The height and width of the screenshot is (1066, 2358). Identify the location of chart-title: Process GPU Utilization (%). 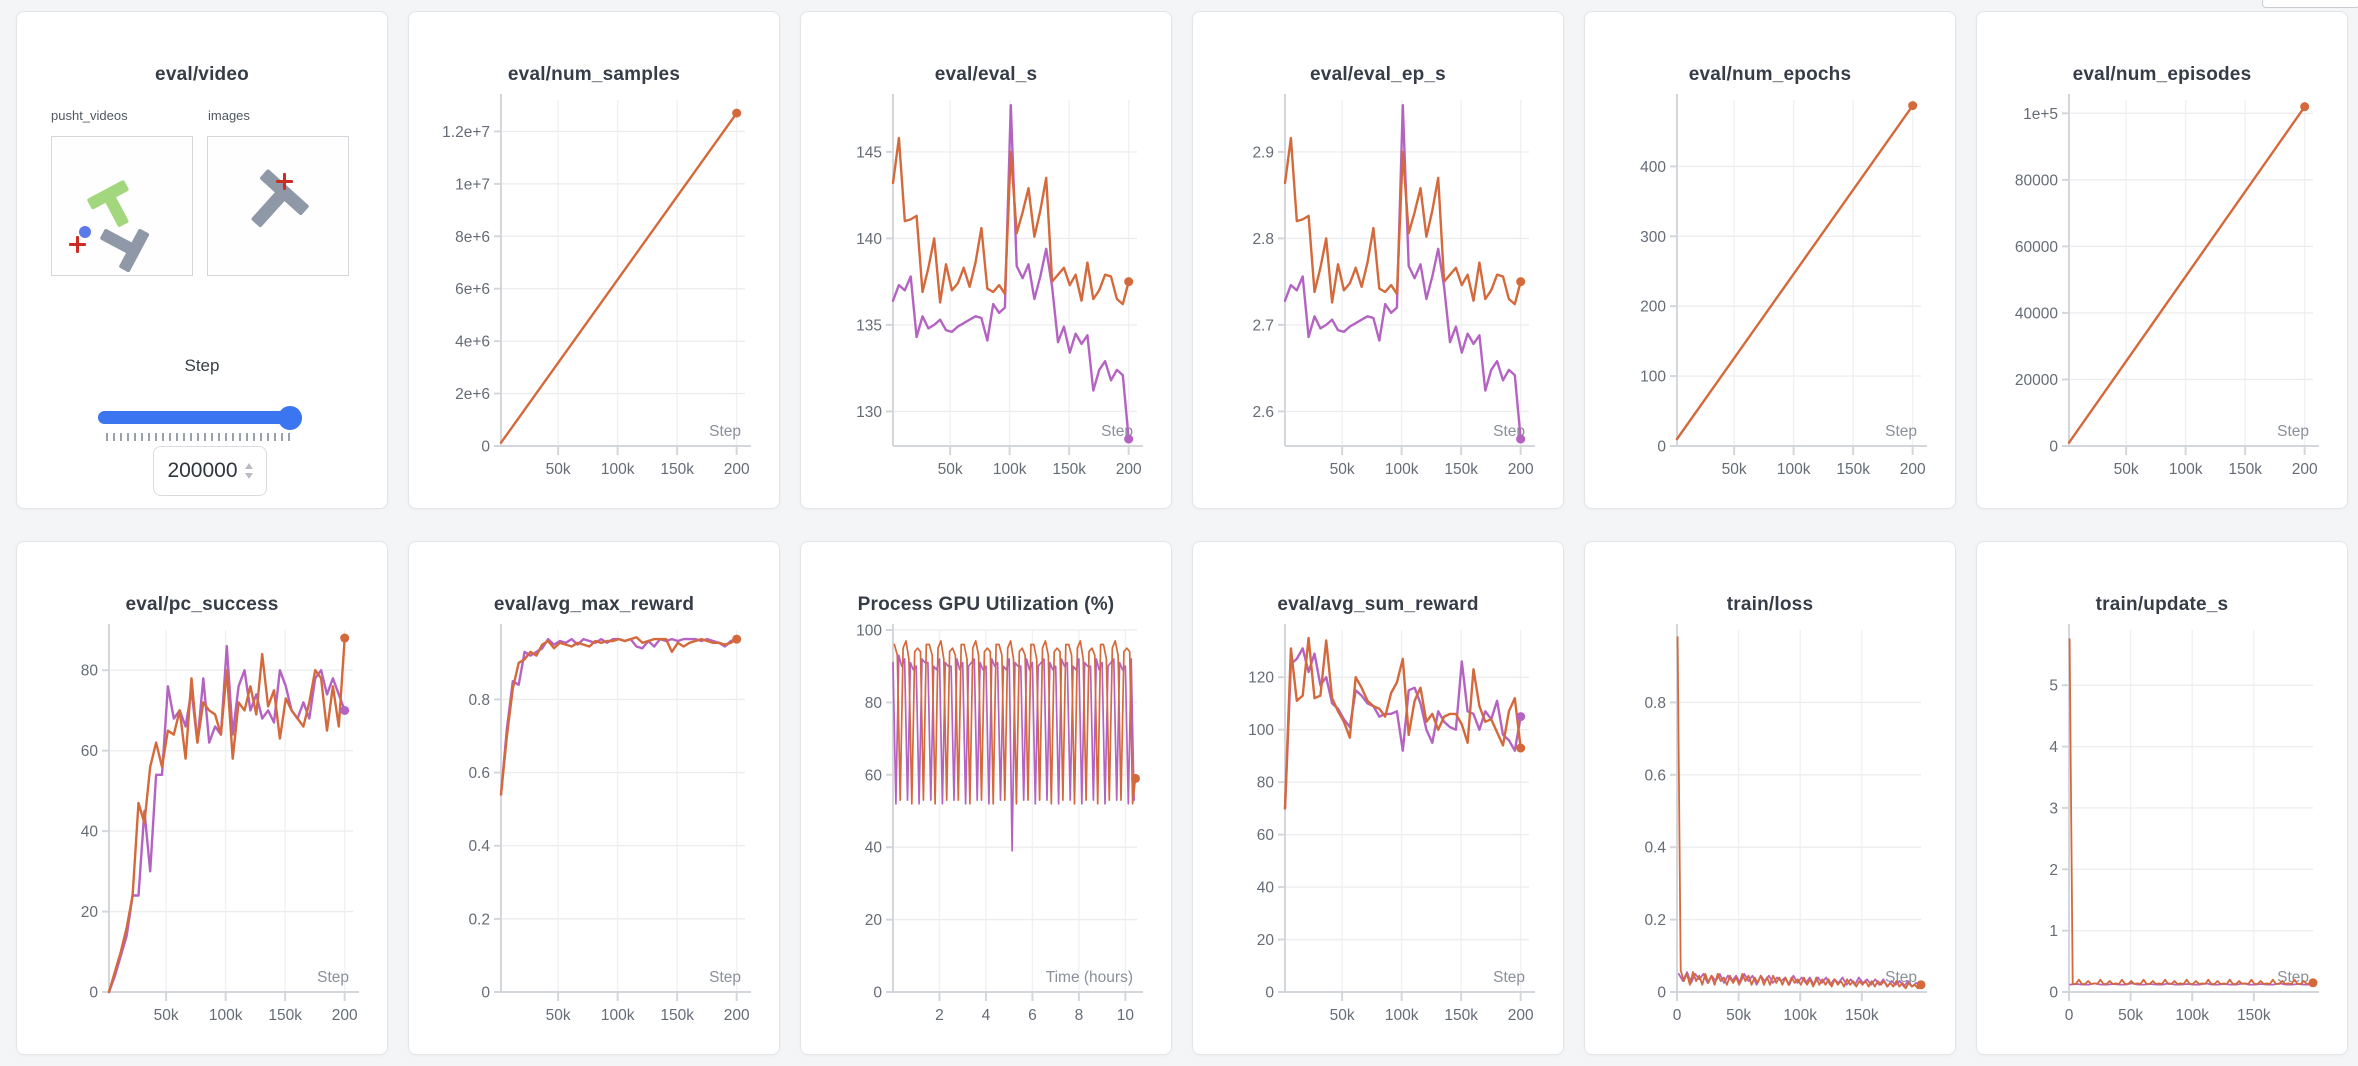
(986, 604).